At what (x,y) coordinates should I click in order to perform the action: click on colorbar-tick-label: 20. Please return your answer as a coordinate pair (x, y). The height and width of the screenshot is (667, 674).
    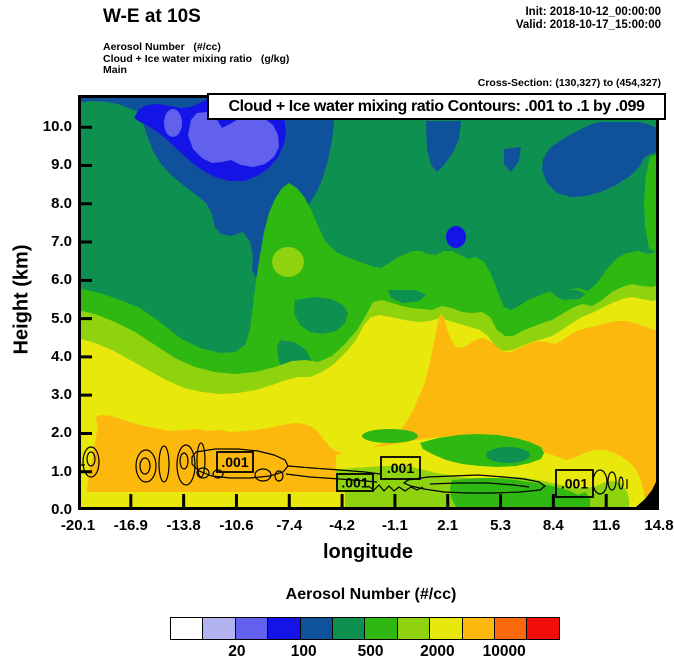
    Looking at the image, I should click on (237, 651).